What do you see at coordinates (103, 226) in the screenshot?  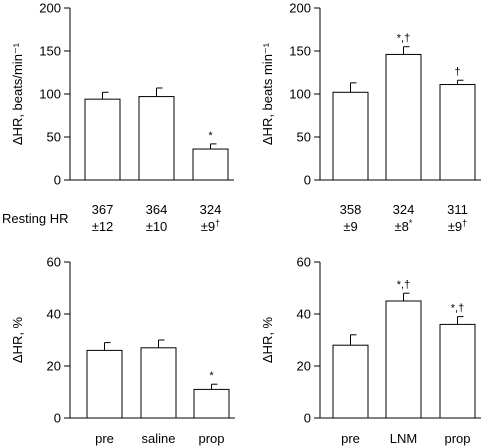 I see `resting-hr-sd: ±12` at bounding box center [103, 226].